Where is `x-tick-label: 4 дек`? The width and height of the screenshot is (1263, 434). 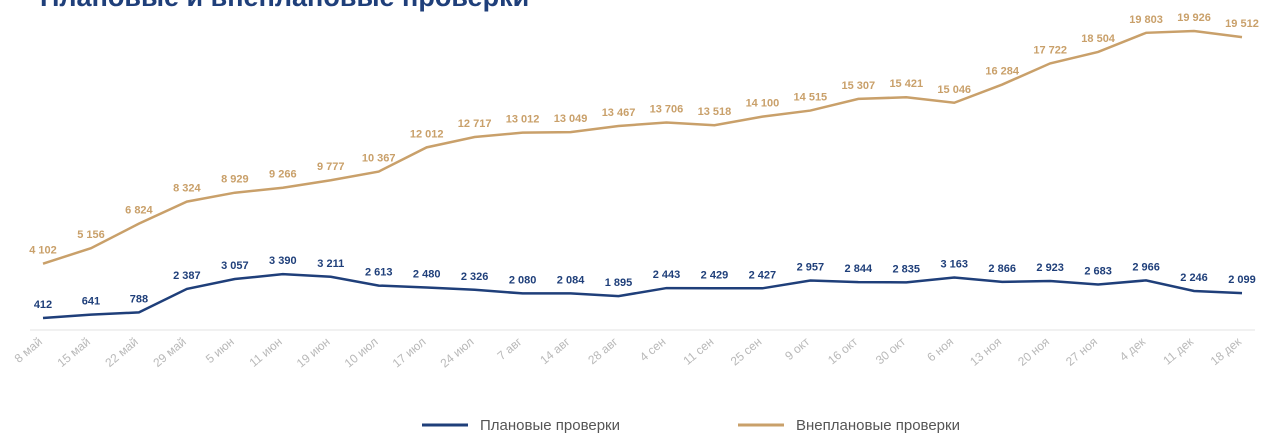
x-tick-label: 4 дек is located at coordinates (1133, 349).